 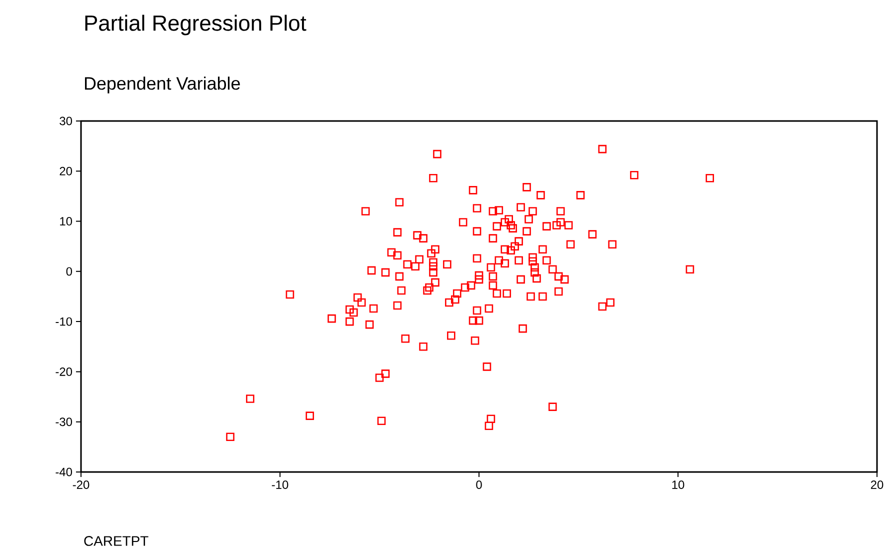 I want to click on y-tick-label: 30, so click(x=66, y=121).